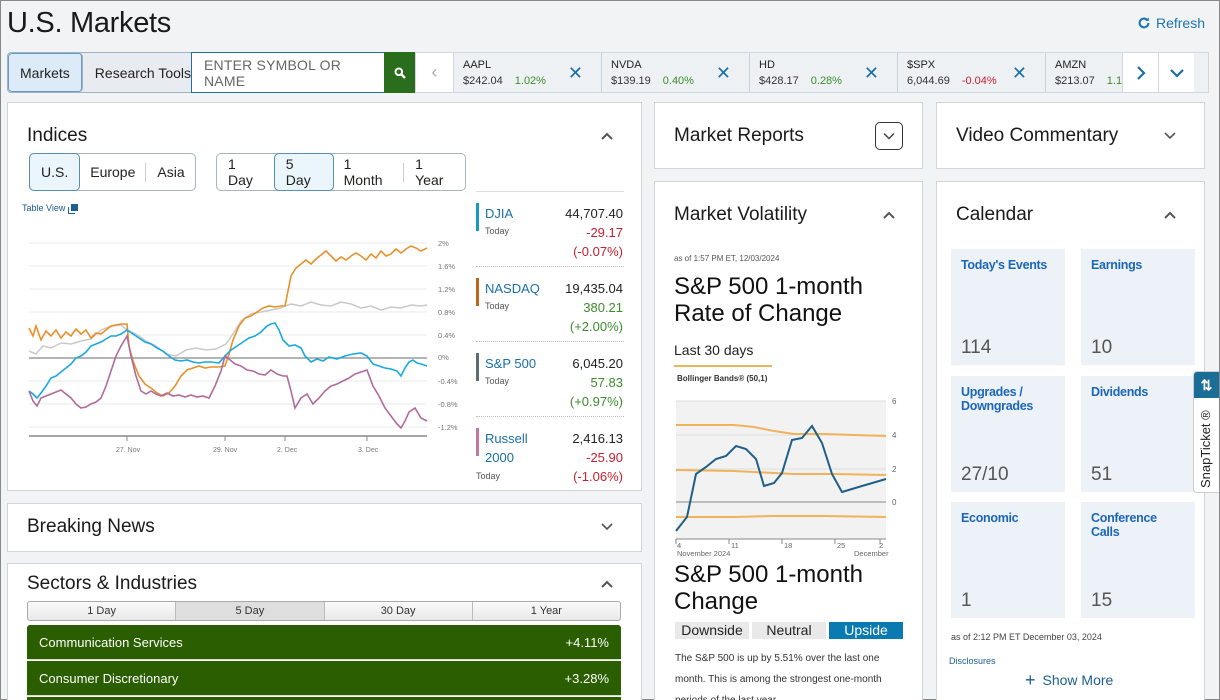  Describe the element at coordinates (91, 526) in the screenshot. I see `breaking-news-title: Breaking News` at that location.